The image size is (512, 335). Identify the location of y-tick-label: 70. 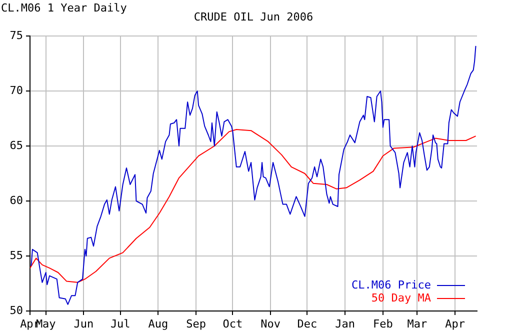
(16, 90).